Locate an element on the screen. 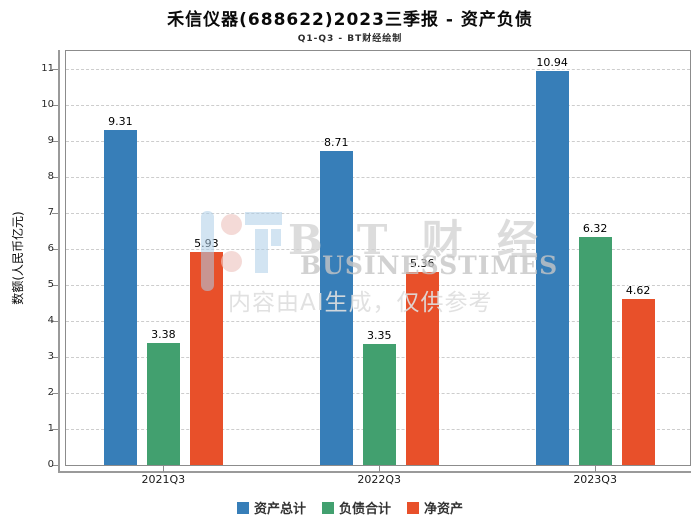 The height and width of the screenshot is (524, 700). legend-label: 负债合计 is located at coordinates (364, 509).